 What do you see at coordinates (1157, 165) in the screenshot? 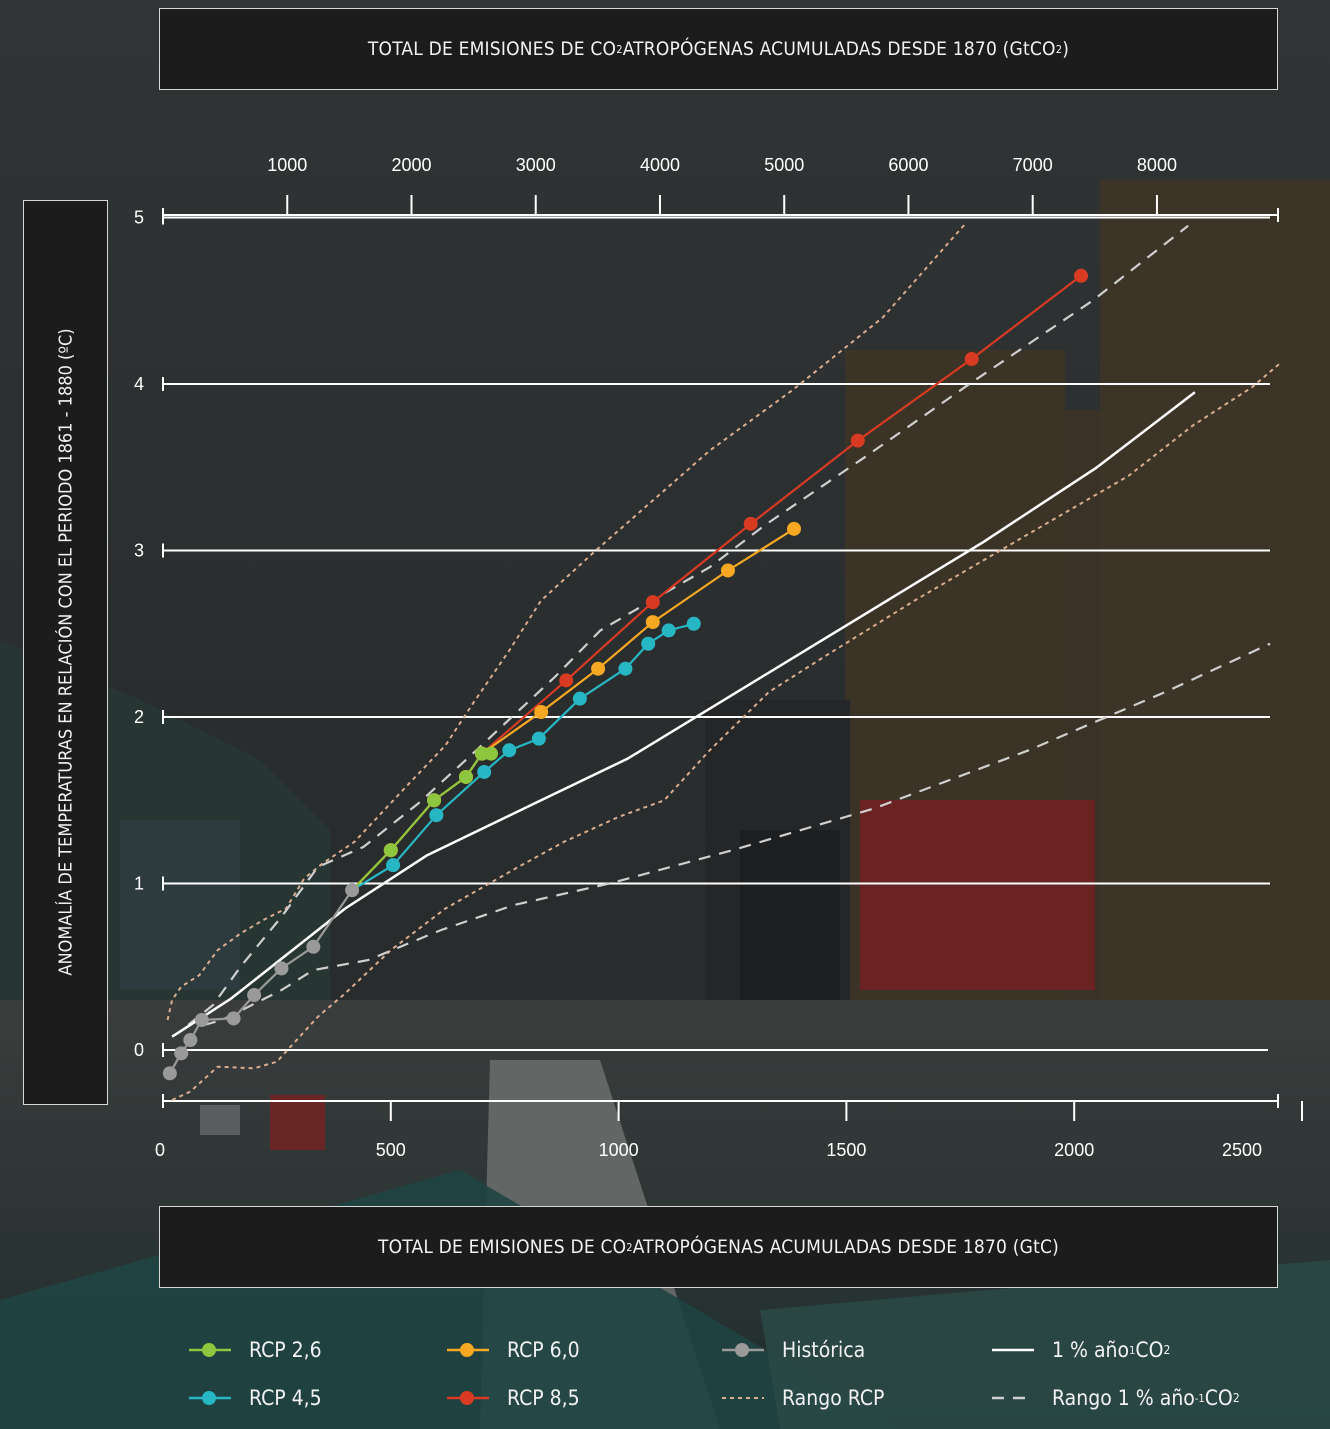
I see `top-tick-label-8000: 8000` at bounding box center [1157, 165].